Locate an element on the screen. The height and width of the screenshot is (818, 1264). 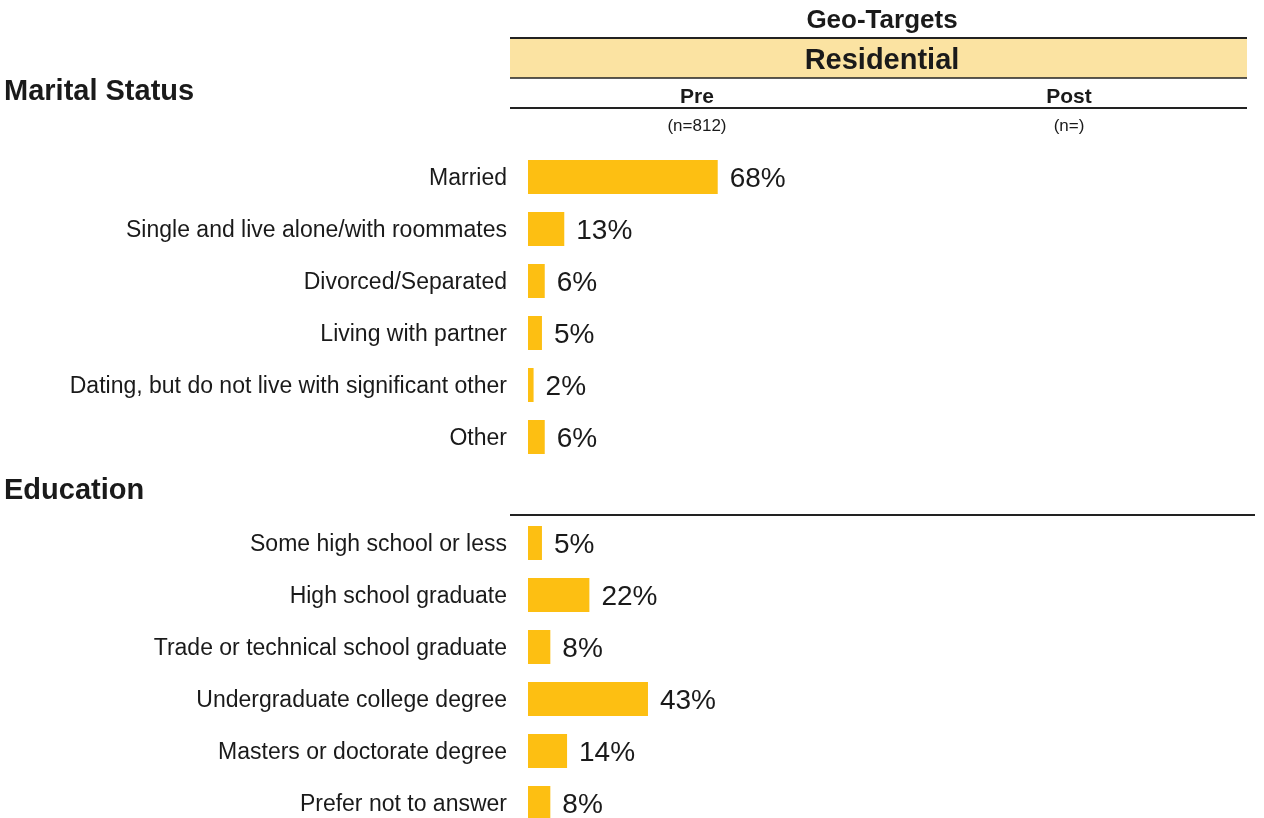
y-tick-label: Living with partner is located at coordinates (414, 333).